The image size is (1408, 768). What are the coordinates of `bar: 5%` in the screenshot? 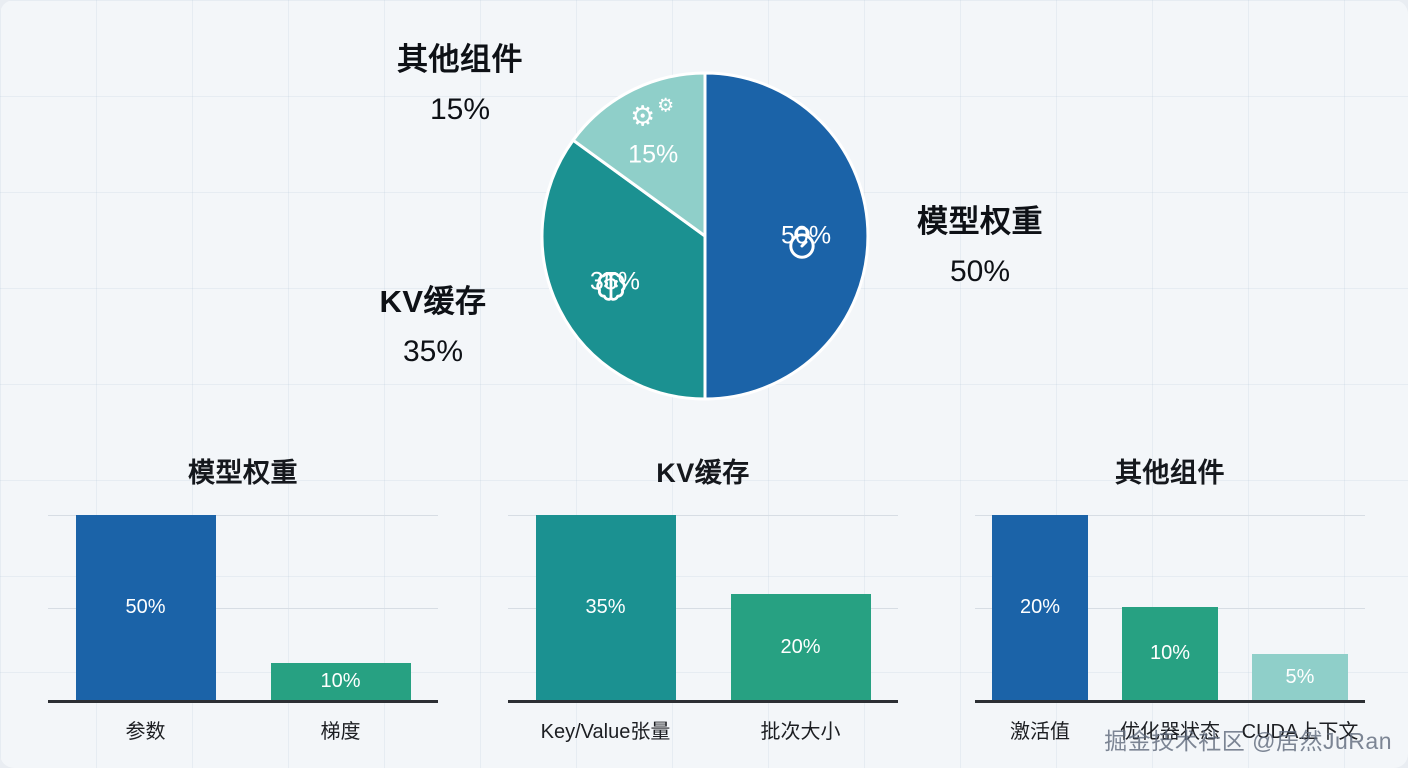 It's located at (1300, 677).